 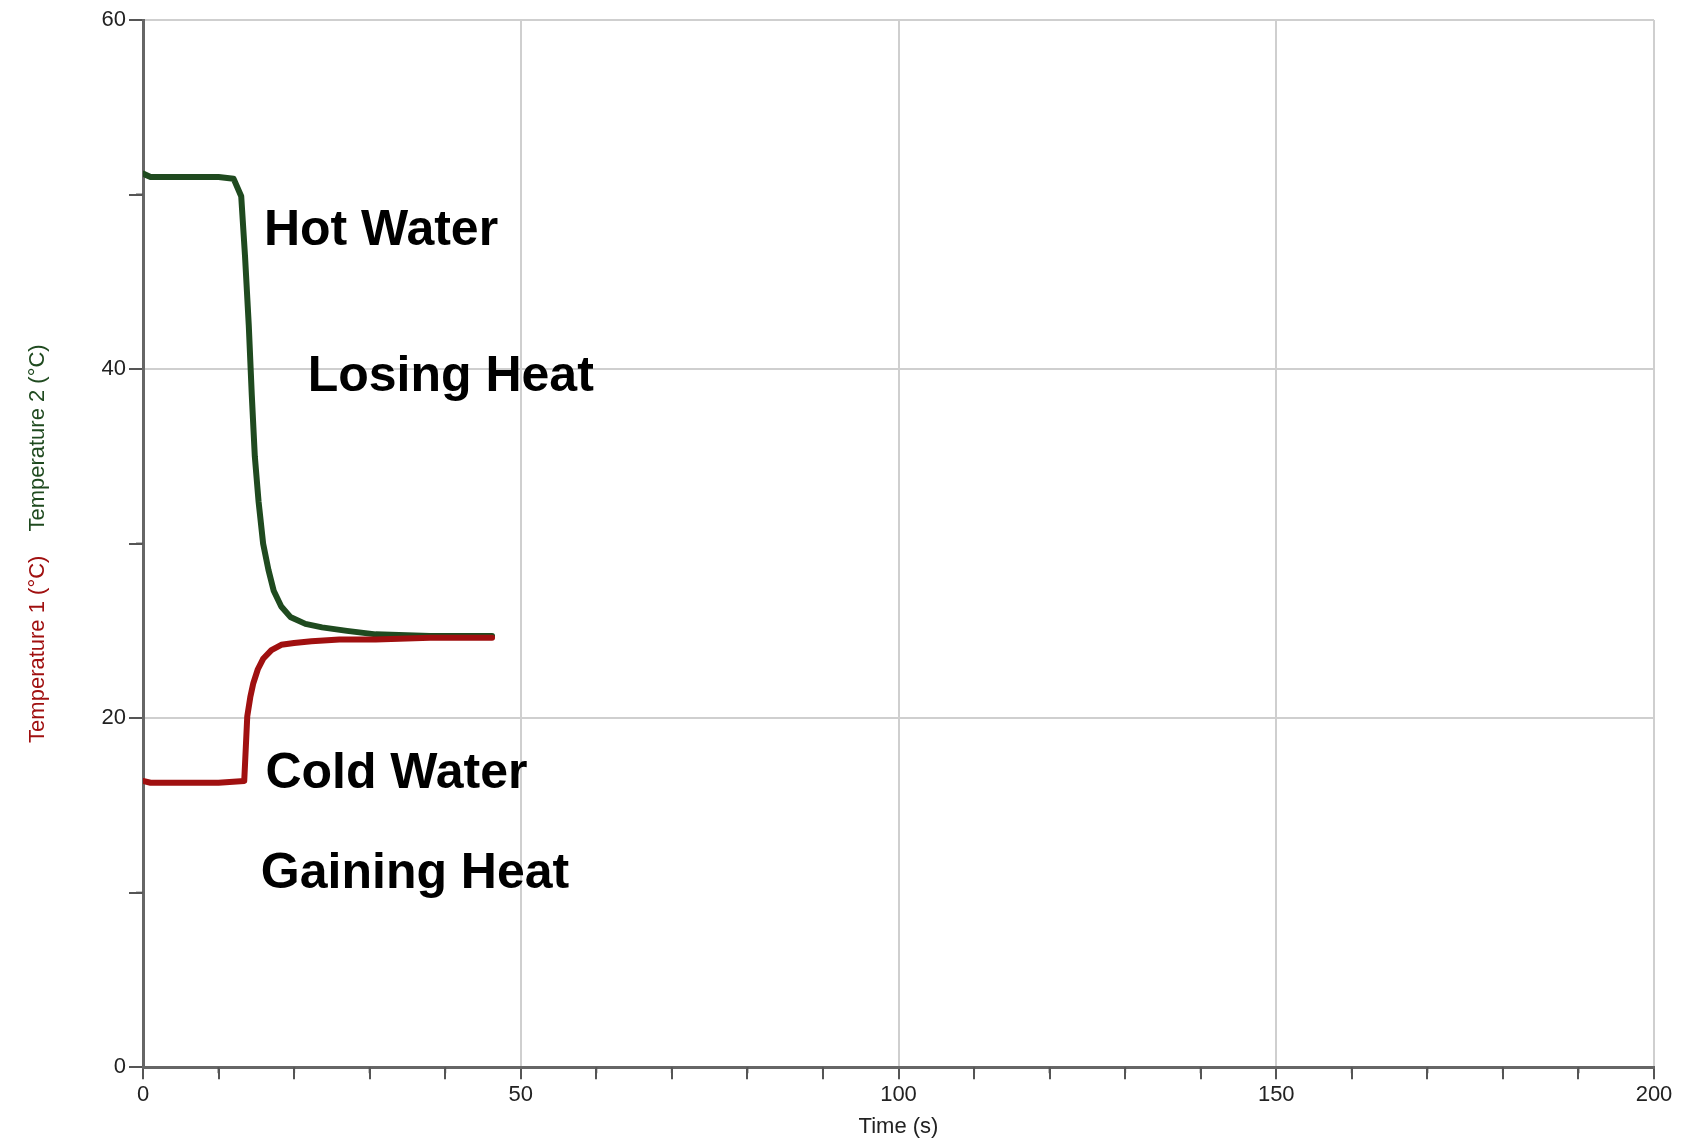 I want to click on x-tick-label: 50, so click(x=520, y=1094).